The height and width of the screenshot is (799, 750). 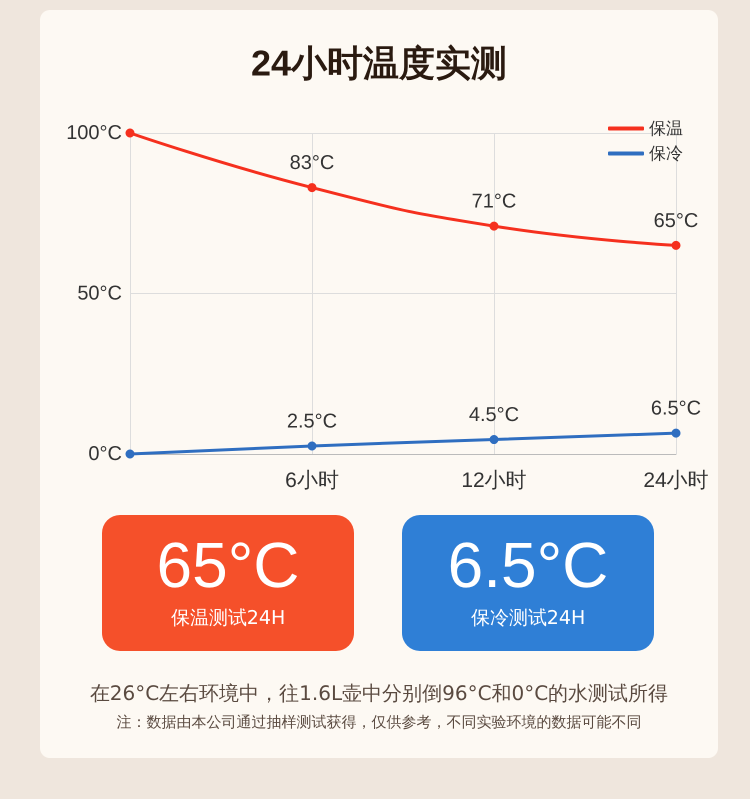 I want to click on x-tick-label: 6小时, so click(x=312, y=480).